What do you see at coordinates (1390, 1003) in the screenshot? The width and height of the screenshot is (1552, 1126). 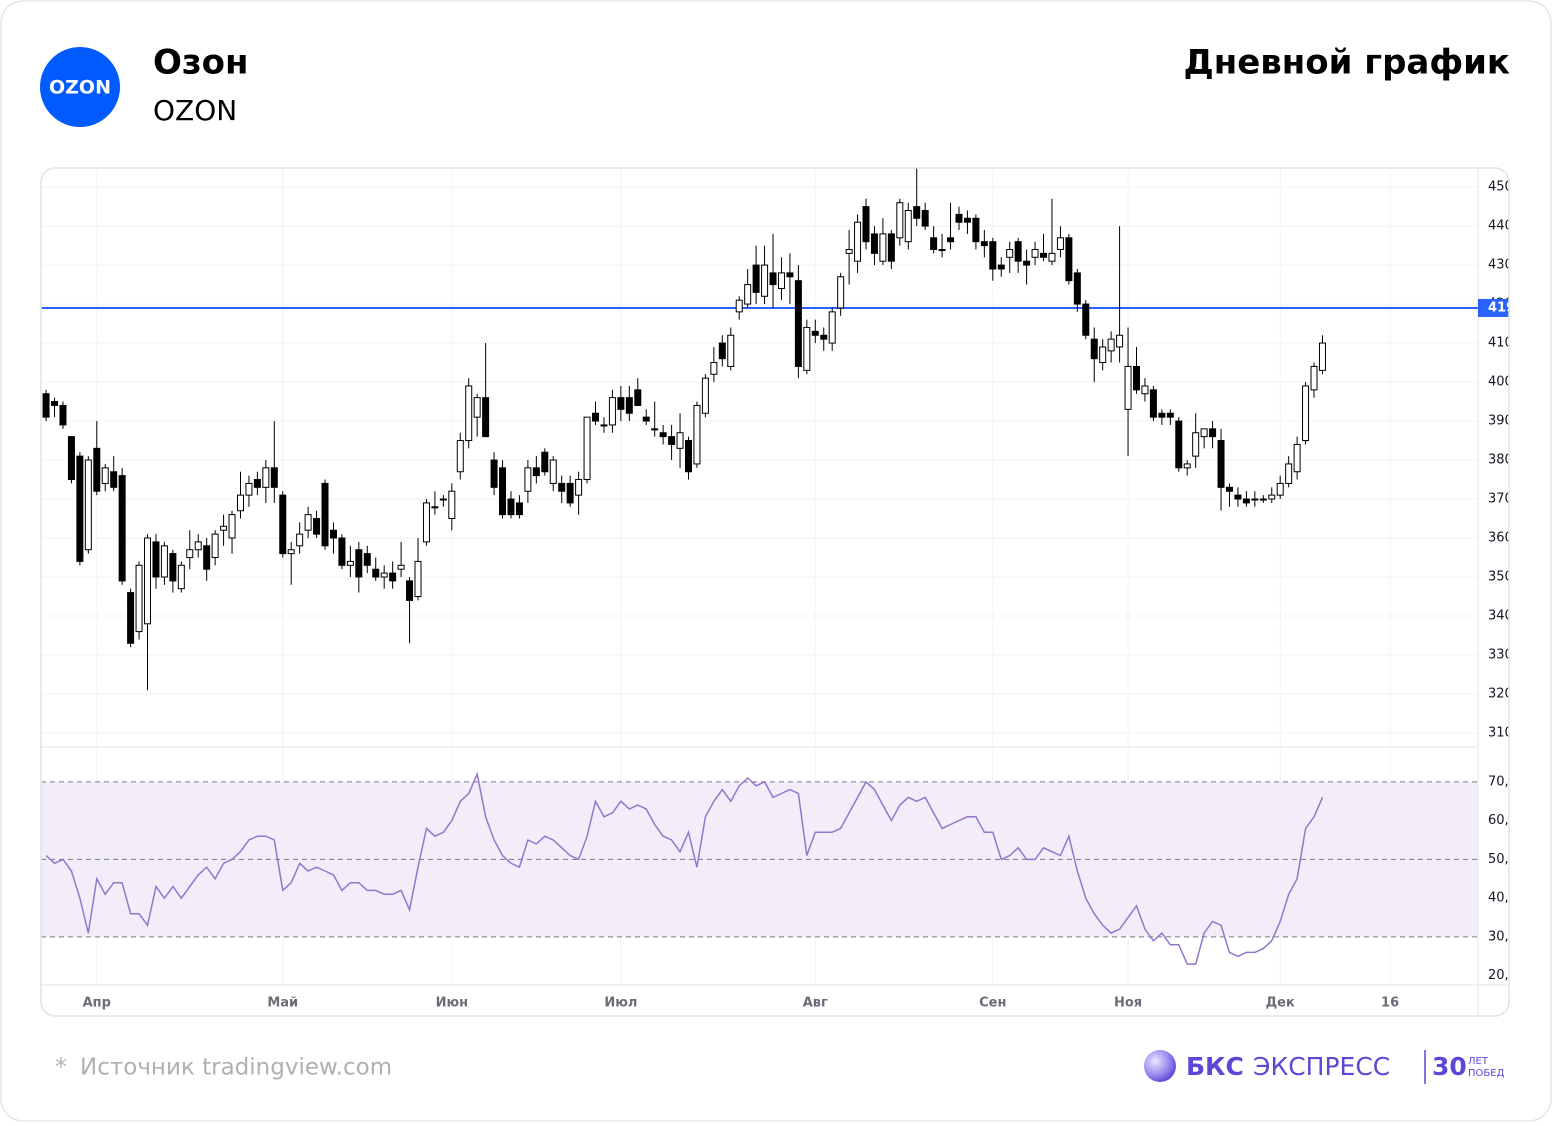 I see `x-tick-label: 16` at bounding box center [1390, 1003].